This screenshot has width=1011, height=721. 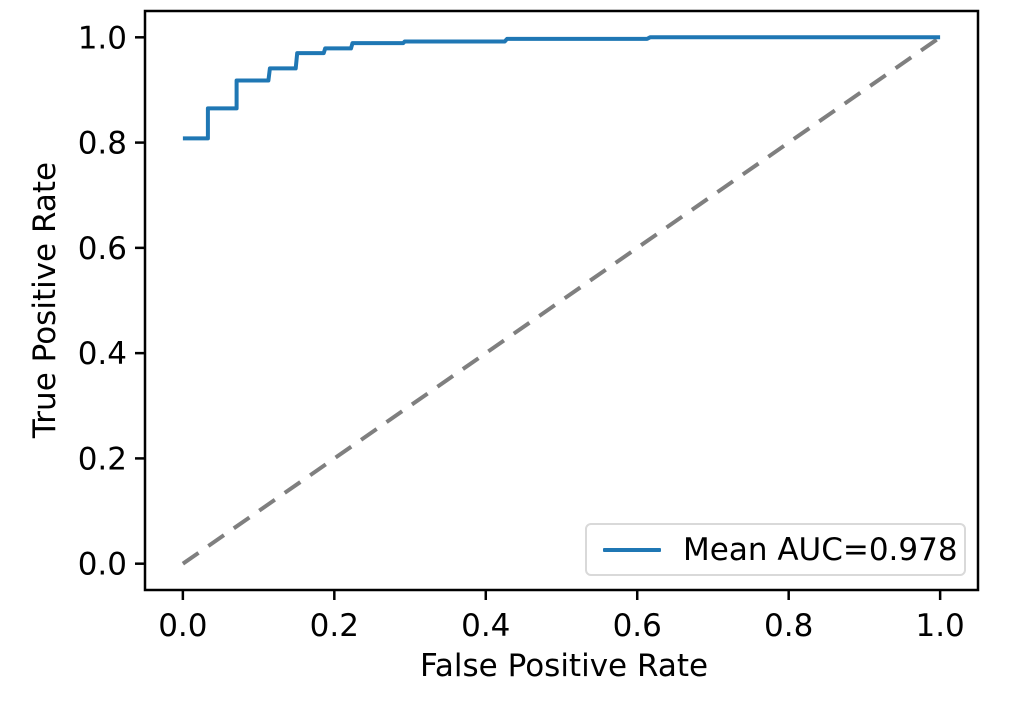 What do you see at coordinates (632, 549) in the screenshot?
I see `legend-line-sample` at bounding box center [632, 549].